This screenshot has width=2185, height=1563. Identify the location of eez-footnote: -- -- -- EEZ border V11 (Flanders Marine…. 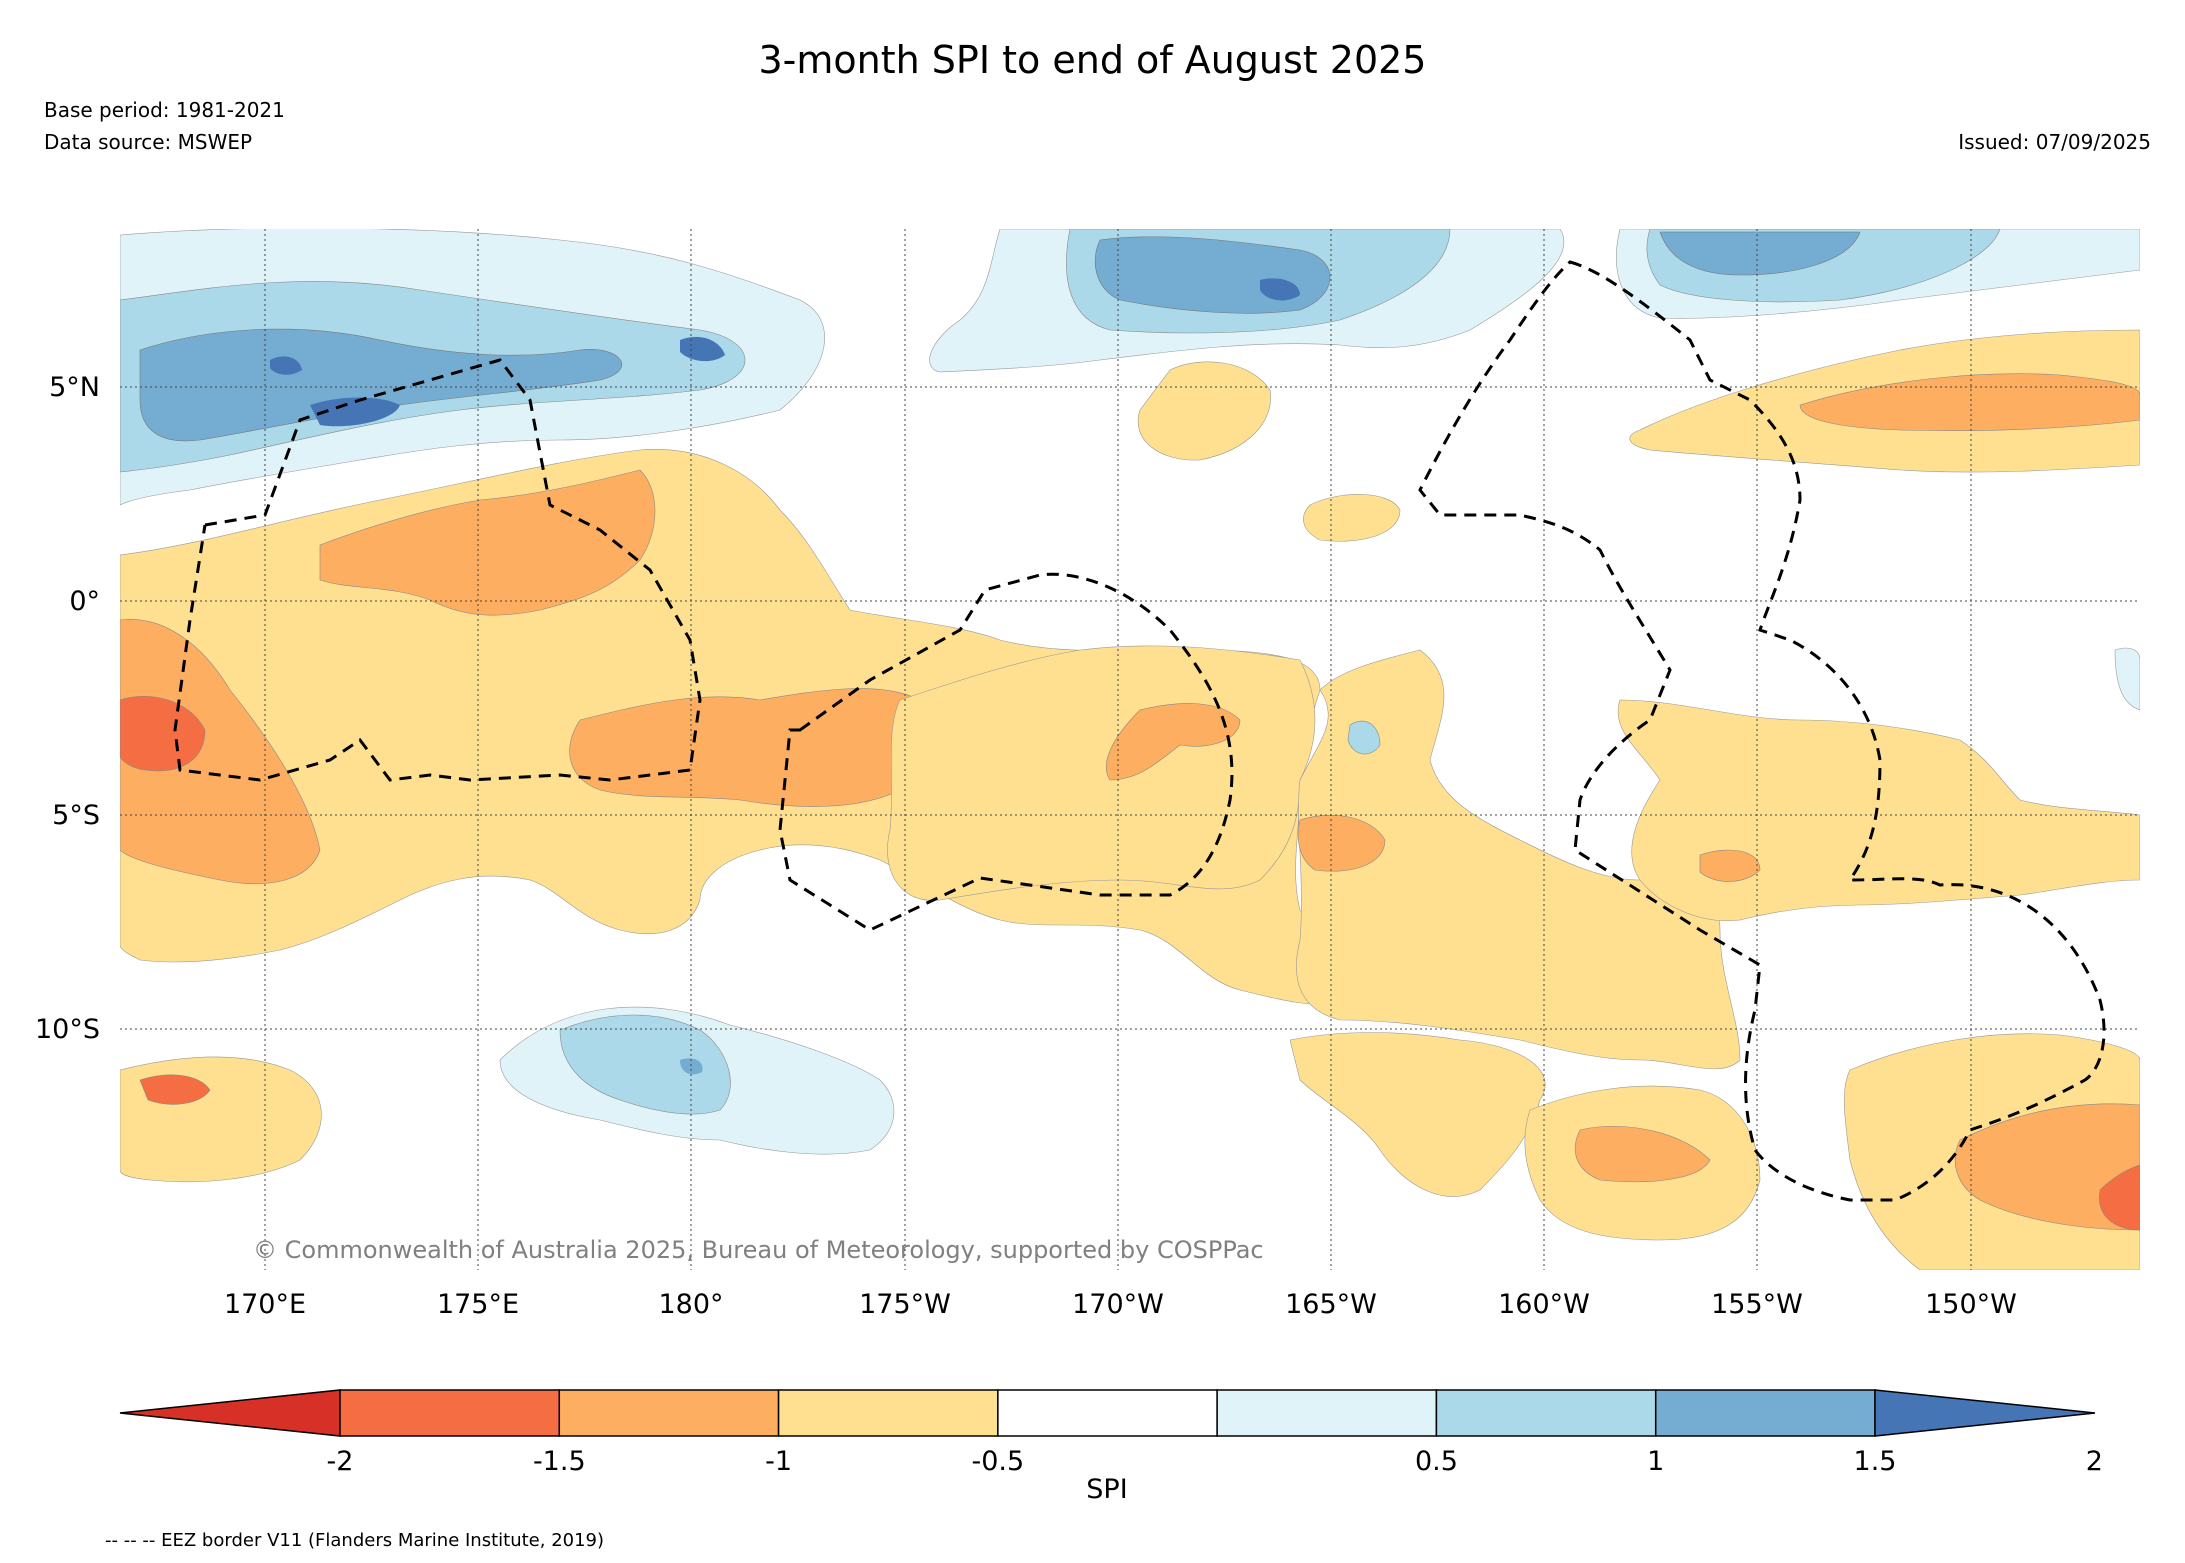
(355, 1540).